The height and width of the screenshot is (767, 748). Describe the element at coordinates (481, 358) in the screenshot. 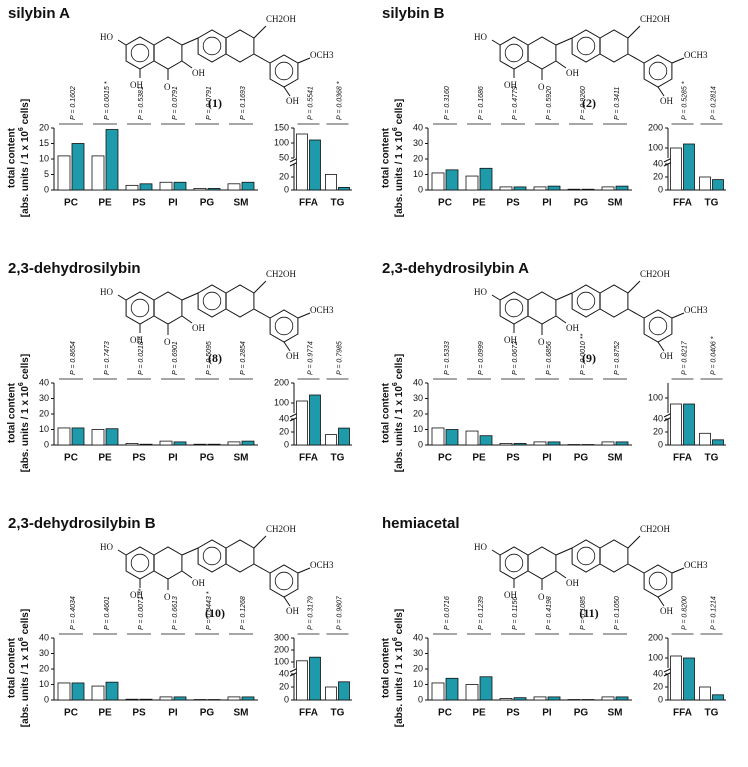

I see `p-value: P = 0.0999` at that location.